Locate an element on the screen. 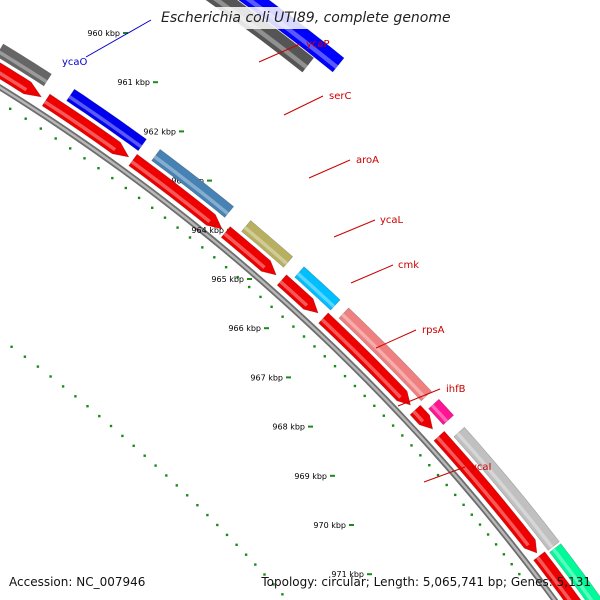 This screenshot has height=600, width=600. gene-ycaI-block-highlight is located at coordinates (505, 490).